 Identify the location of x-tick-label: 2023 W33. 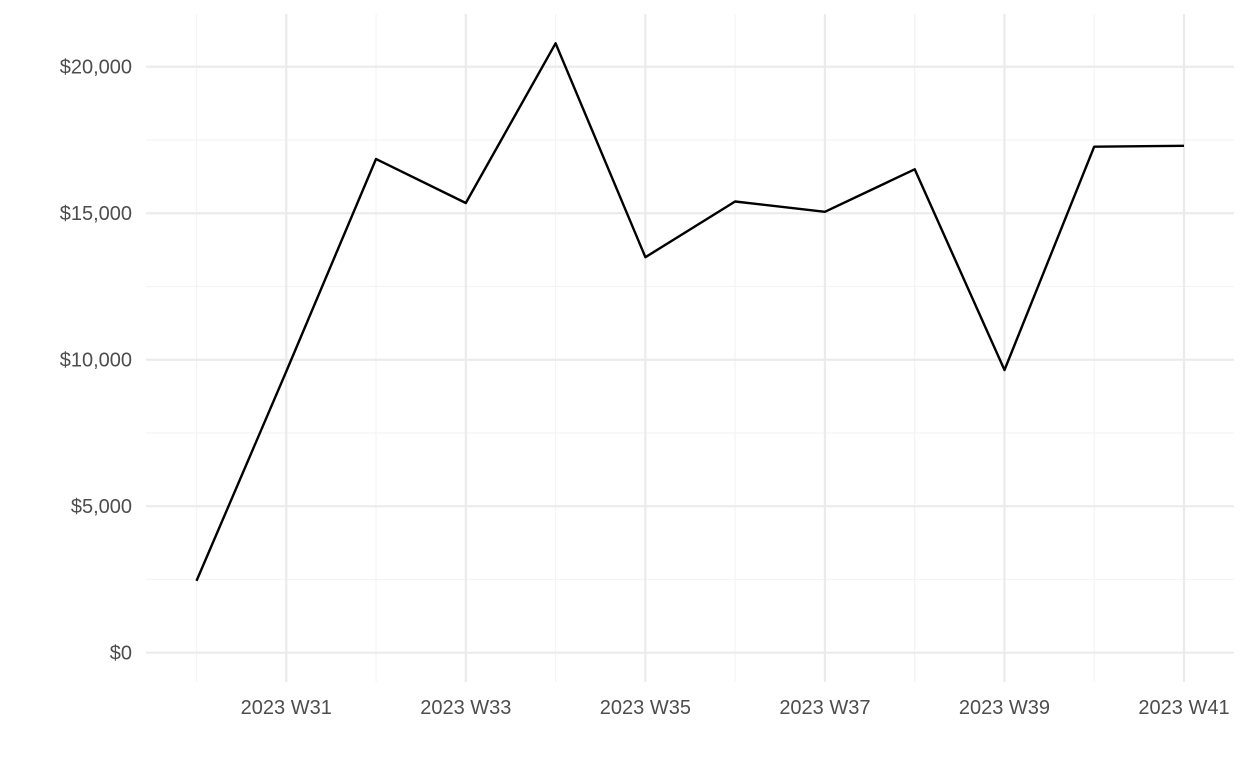
(465, 708).